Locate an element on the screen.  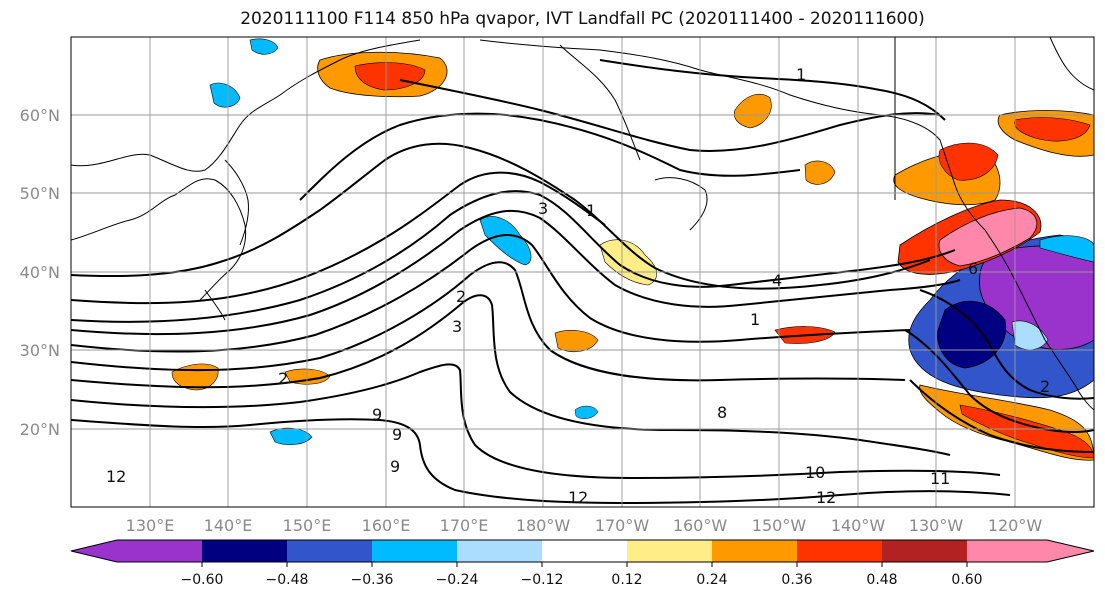
positive-anomaly-subtropics-east-core is located at coordinates (1026, 431).